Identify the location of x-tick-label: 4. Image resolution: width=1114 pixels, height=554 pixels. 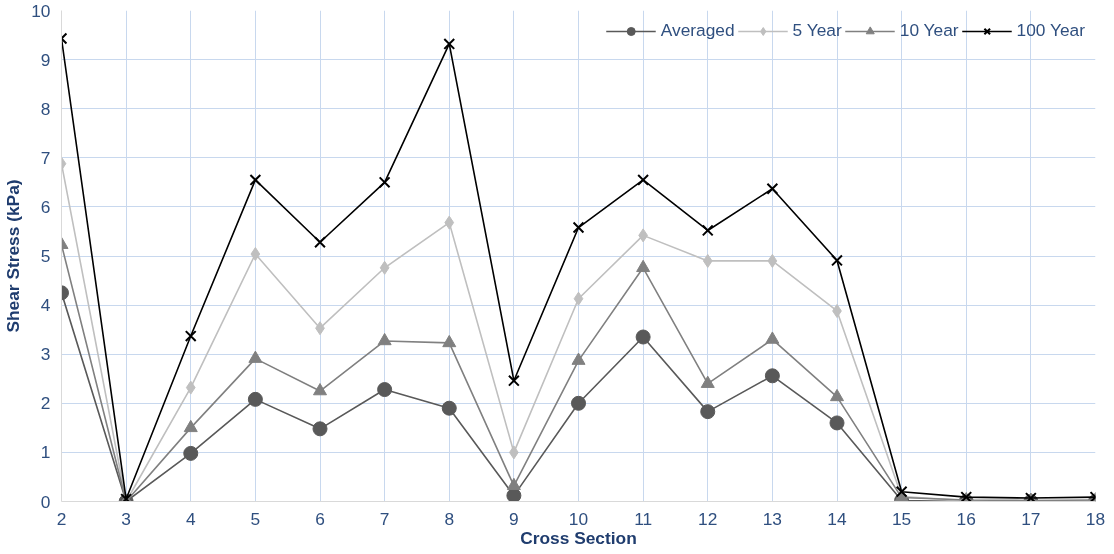
(190, 518).